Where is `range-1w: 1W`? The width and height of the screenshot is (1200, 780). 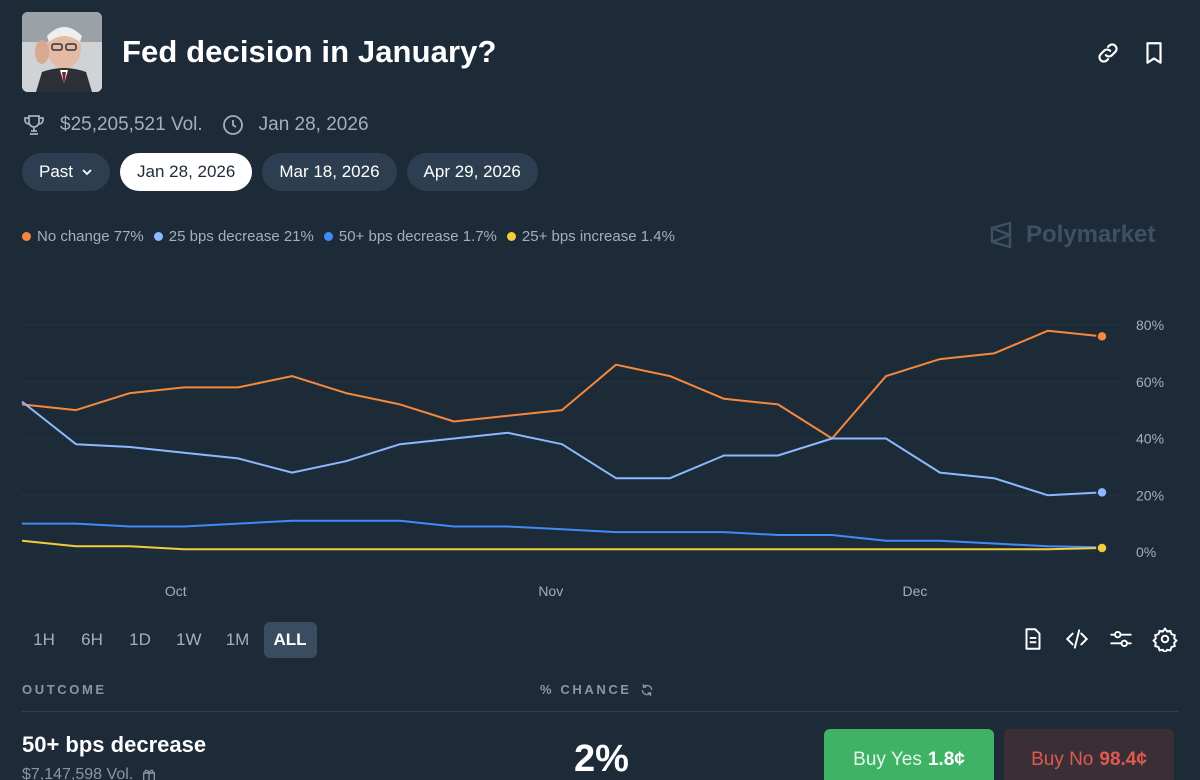
range-1w: 1W is located at coordinates (189, 639).